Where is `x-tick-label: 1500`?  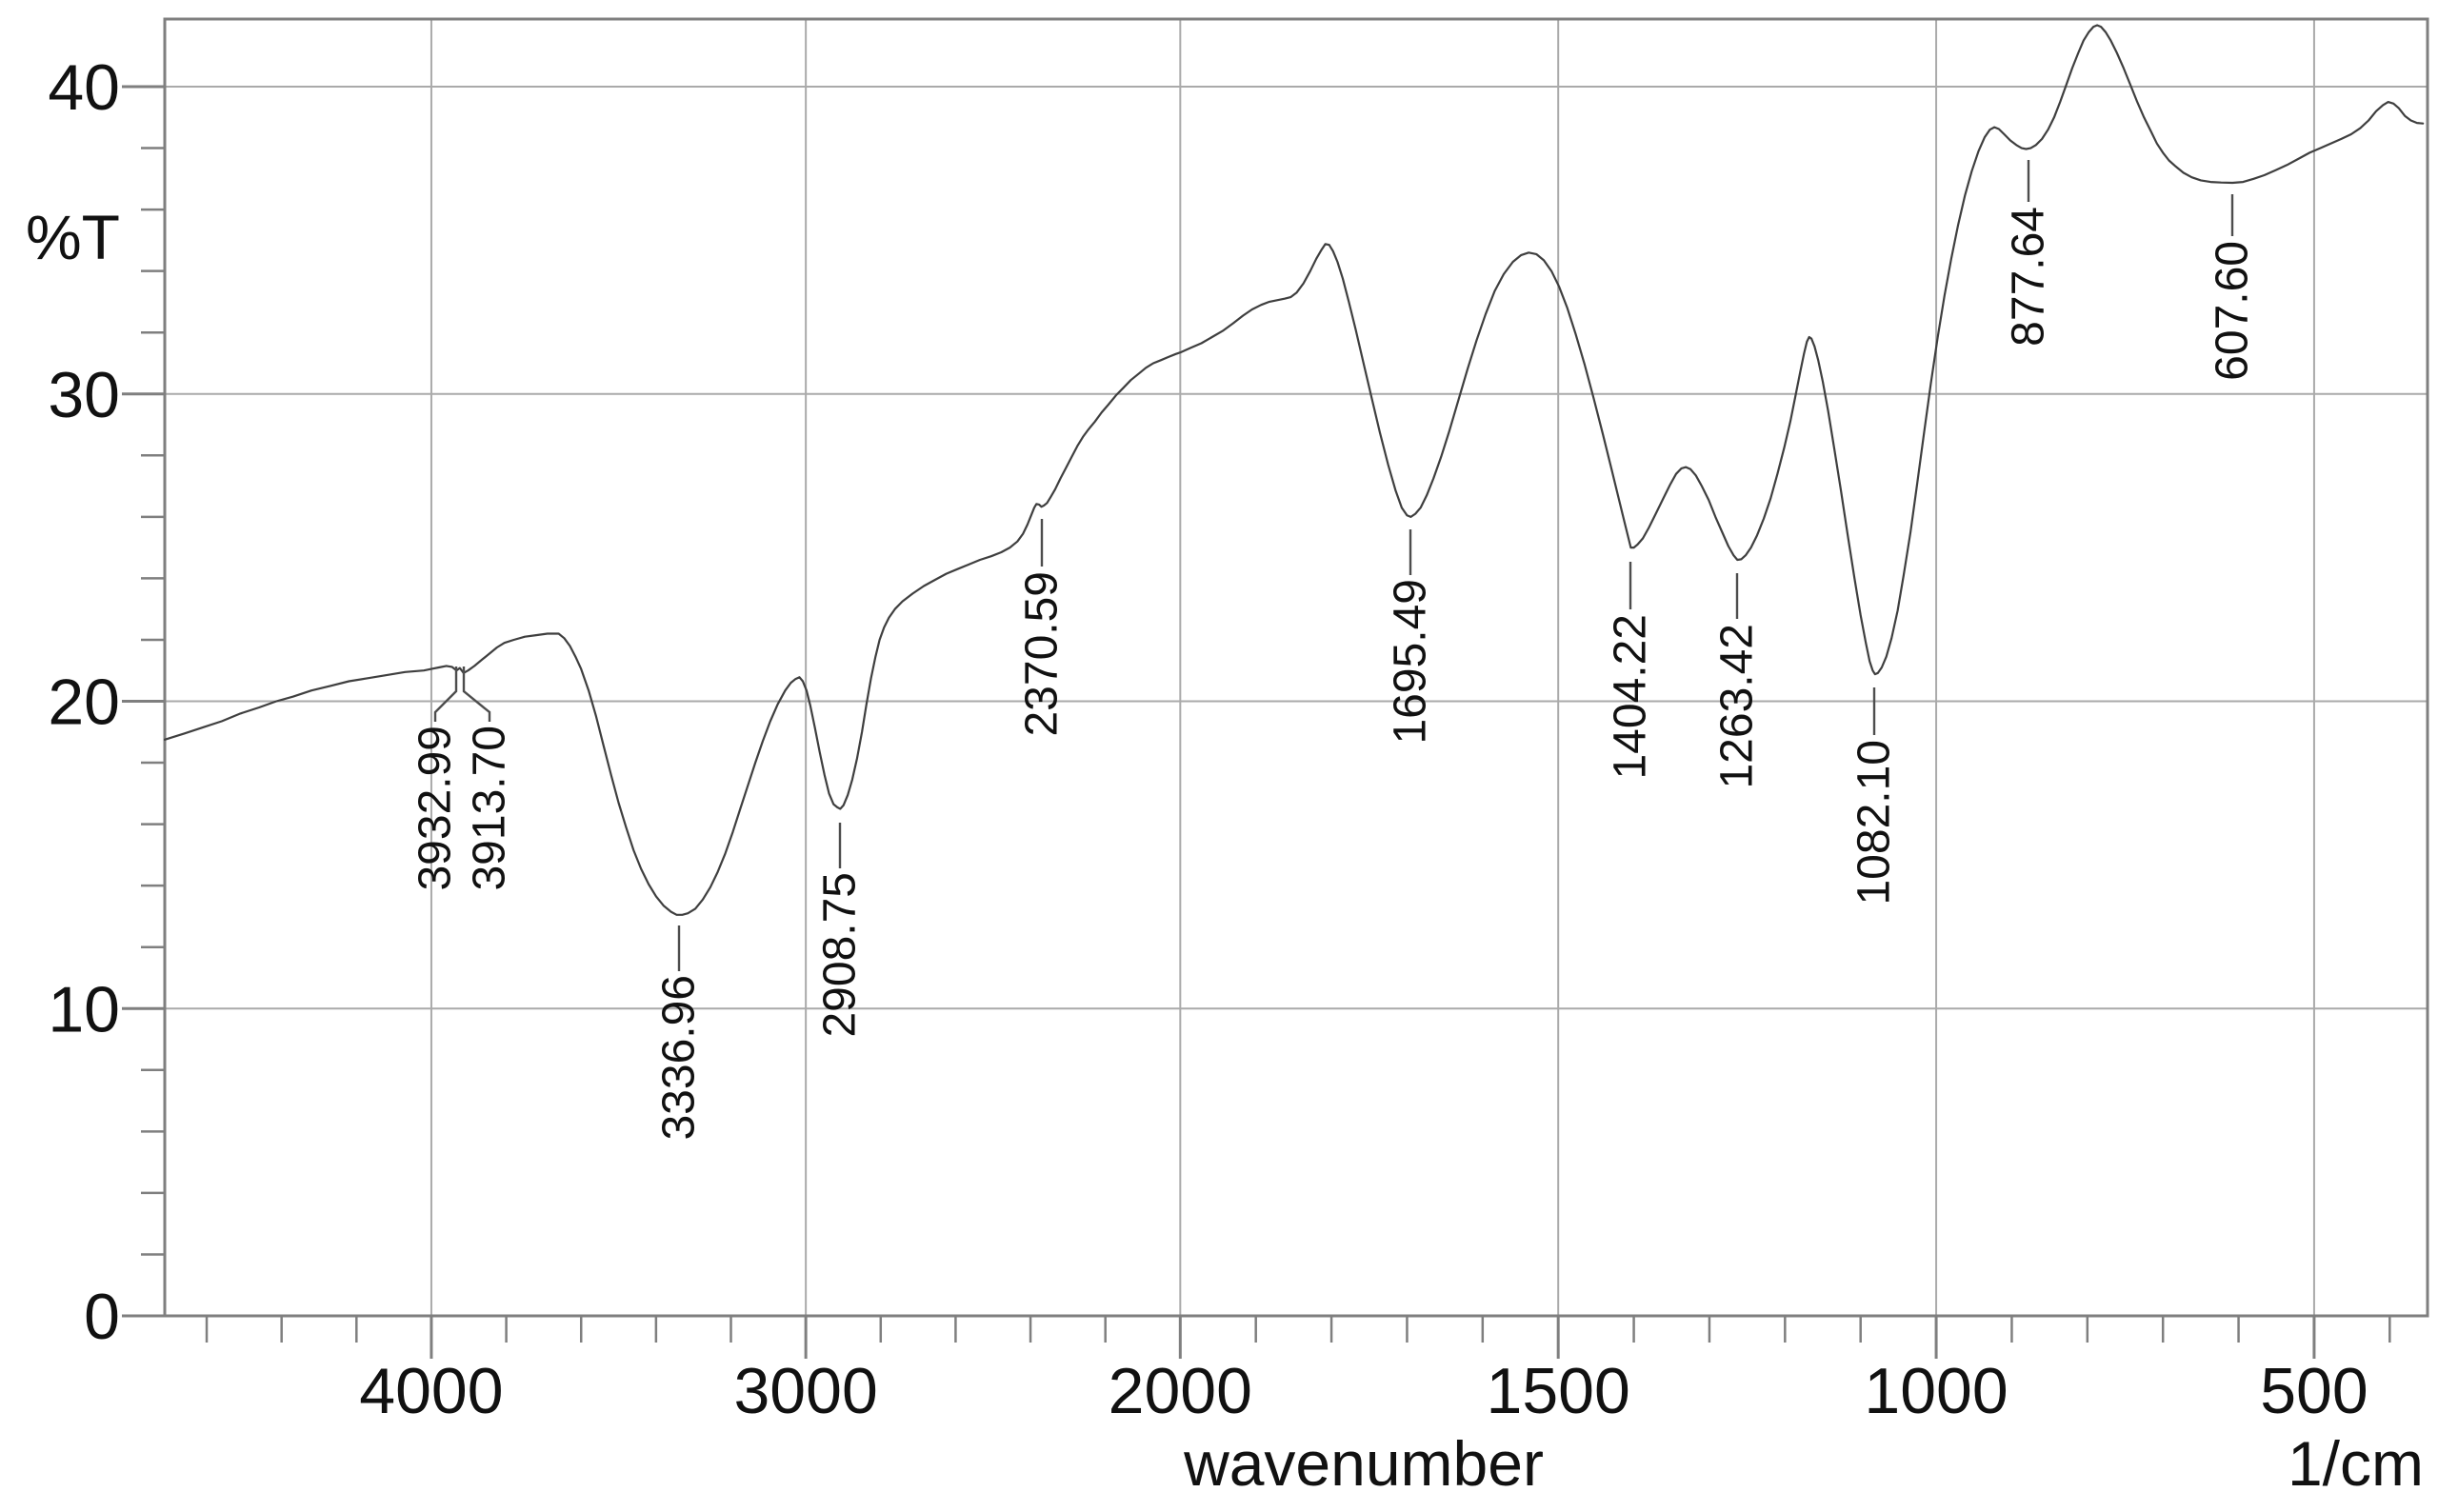 x-tick-label: 1500 is located at coordinates (1558, 1391).